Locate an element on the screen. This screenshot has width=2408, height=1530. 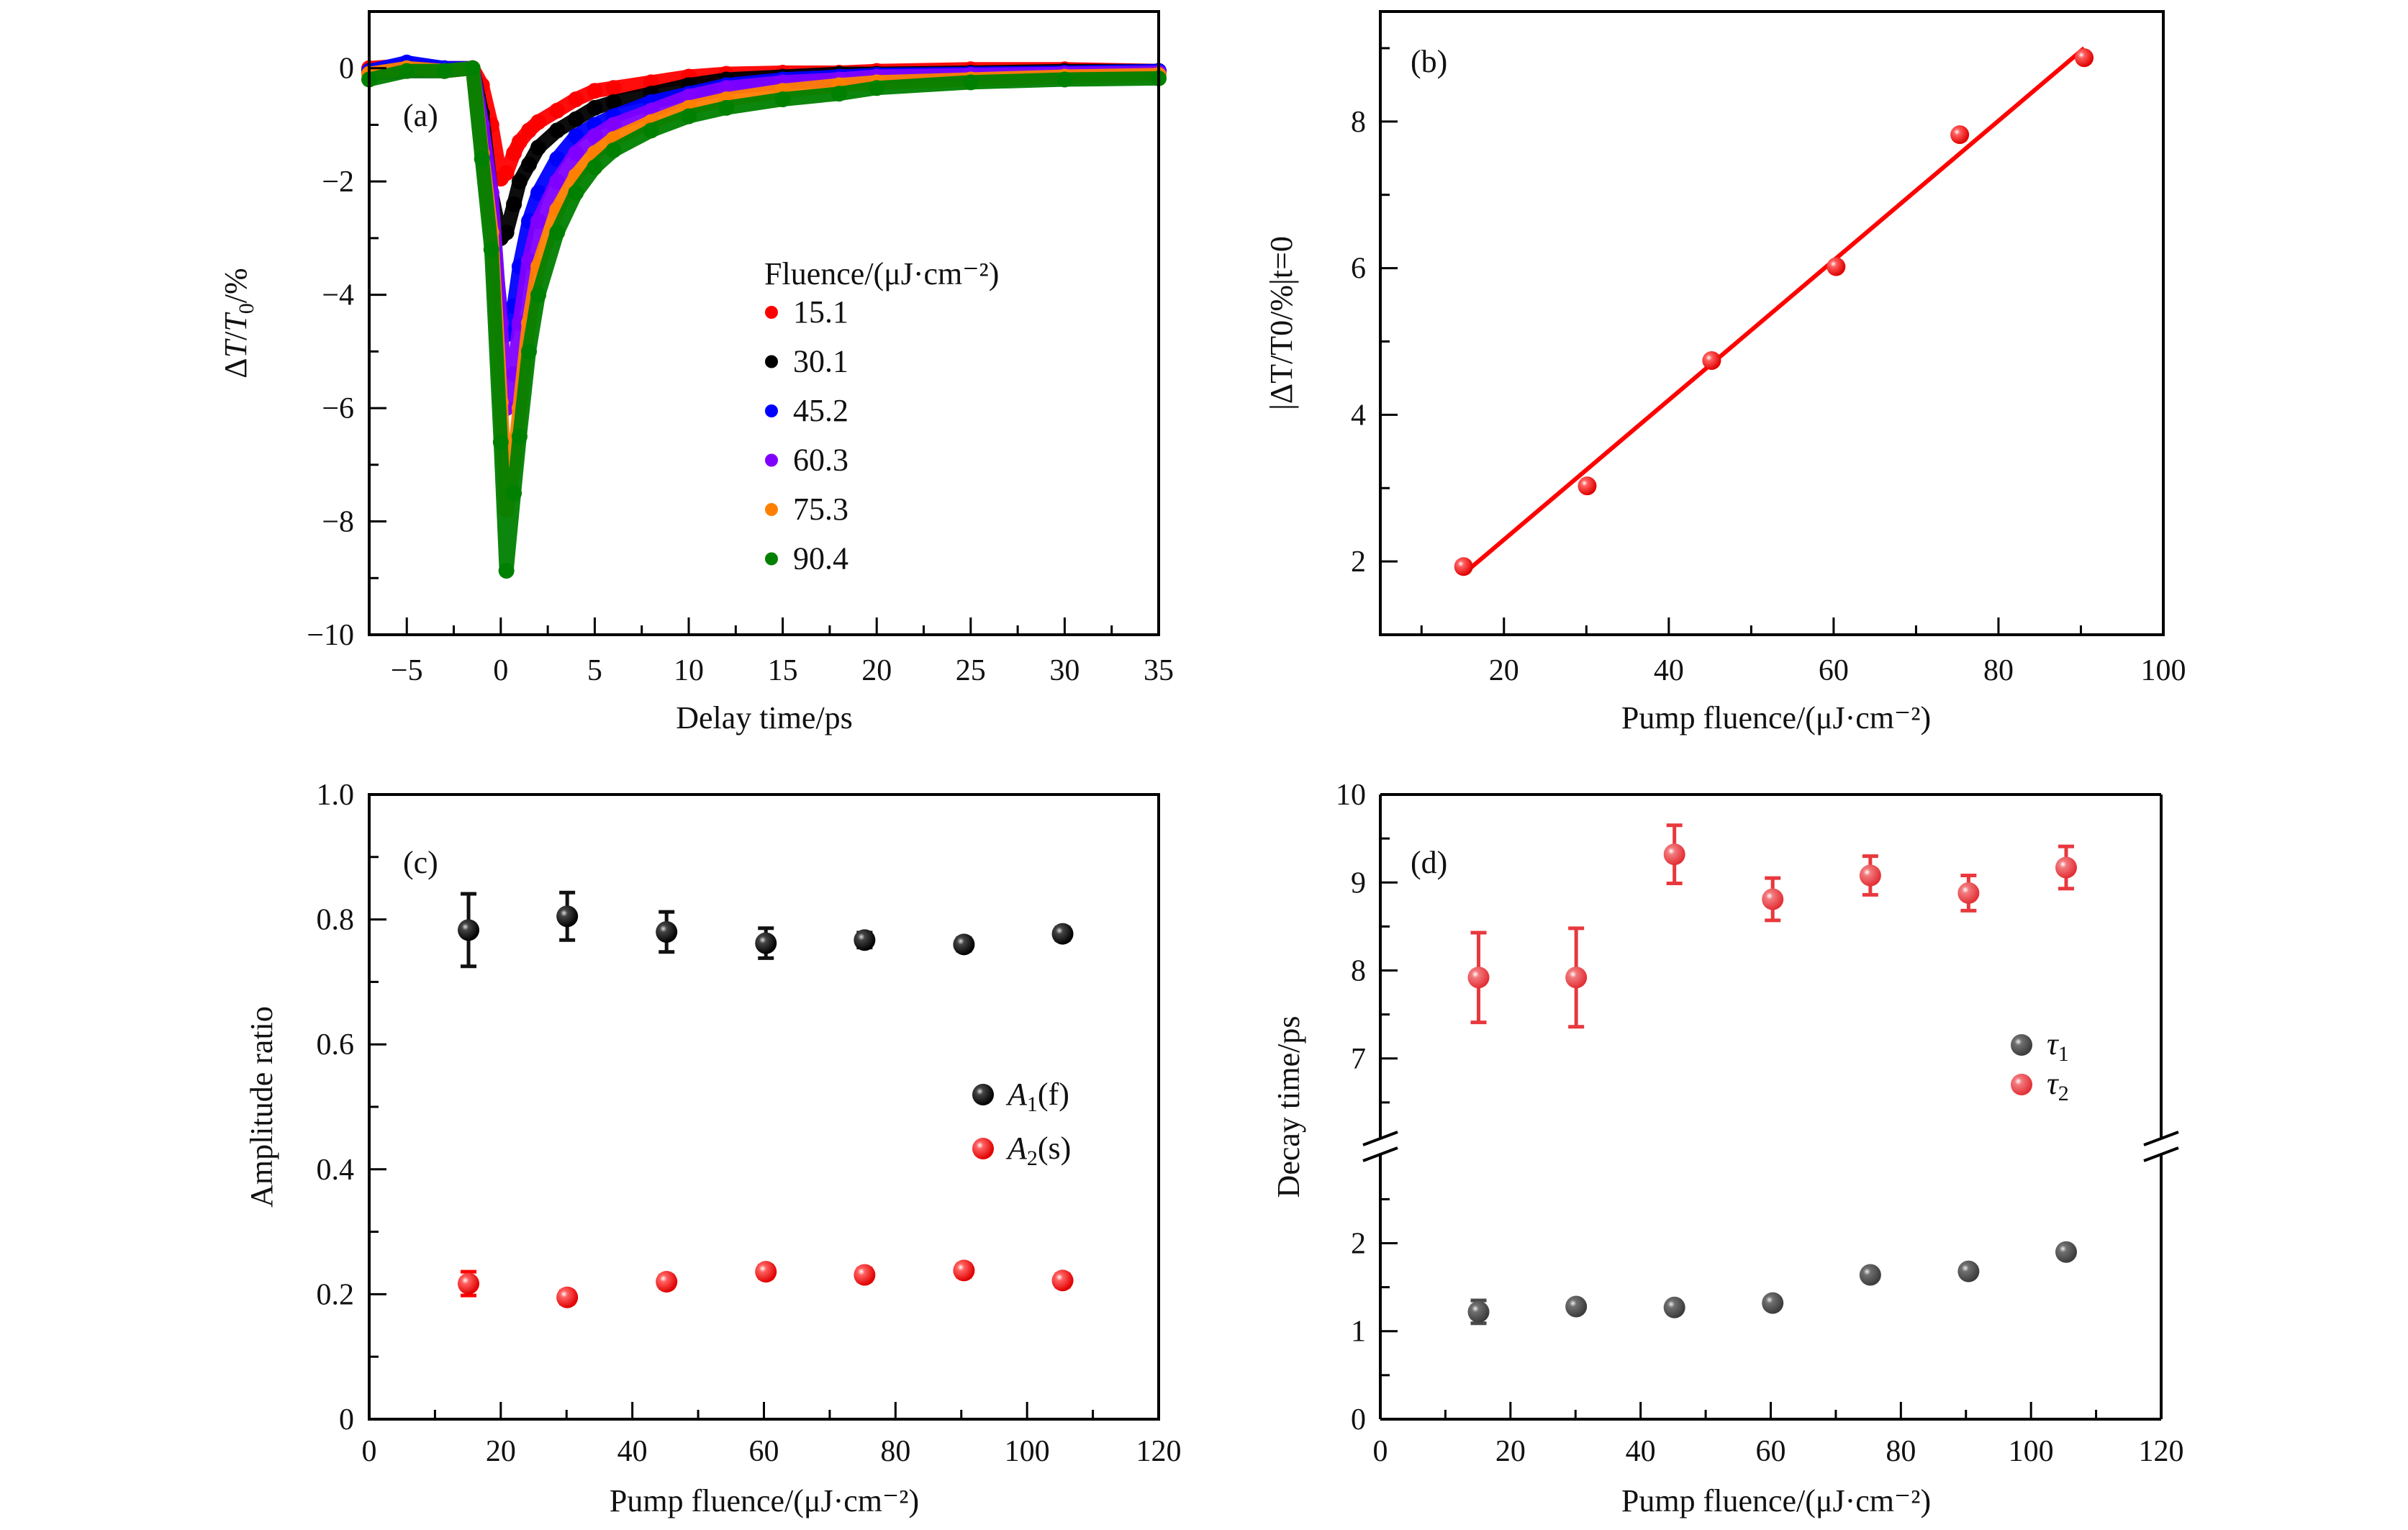
panel-b-plot-area is located at coordinates (1774, 311).